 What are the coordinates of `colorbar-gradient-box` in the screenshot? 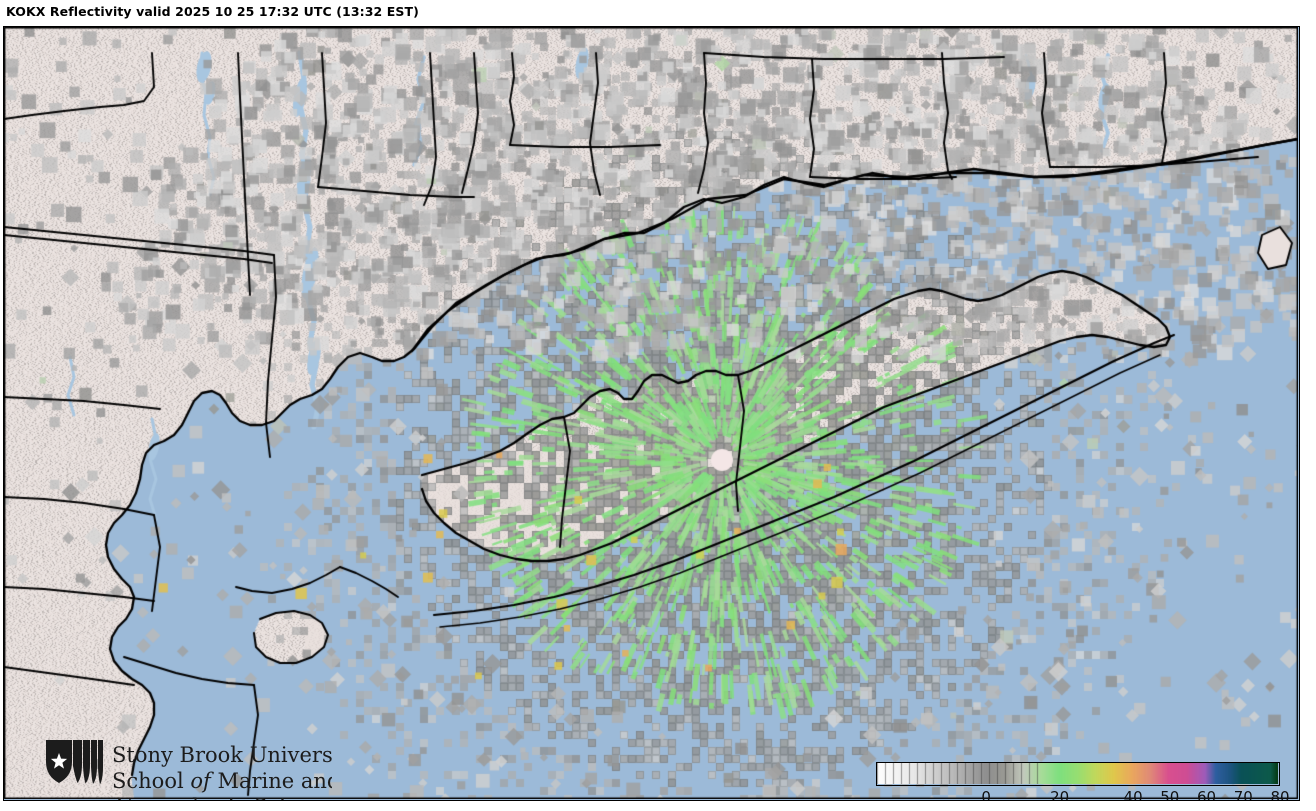 It's located at (1078, 774).